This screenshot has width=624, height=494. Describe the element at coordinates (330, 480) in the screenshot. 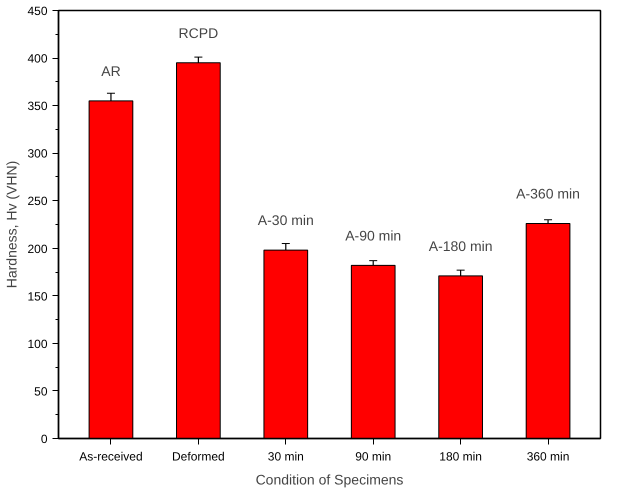

I see `x-axis-title: Condition of Specimens` at that location.